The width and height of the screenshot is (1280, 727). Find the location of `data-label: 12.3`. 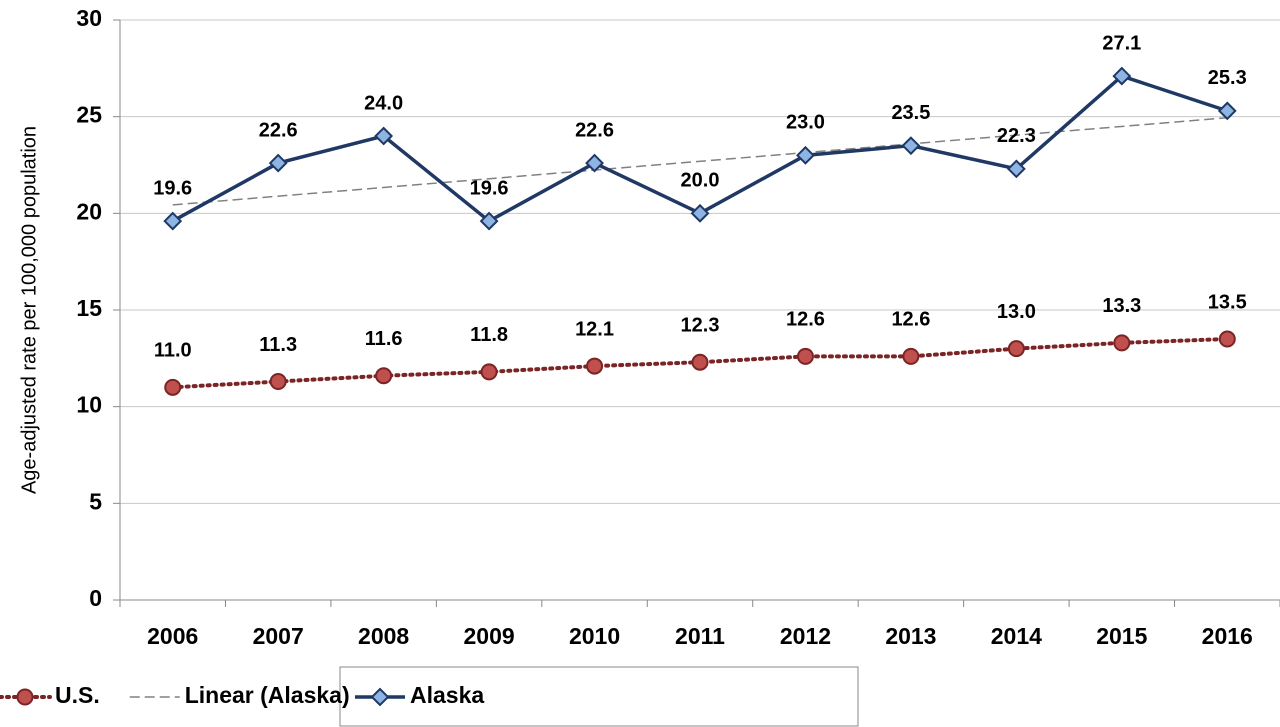

data-label: 12.3 is located at coordinates (700, 325).